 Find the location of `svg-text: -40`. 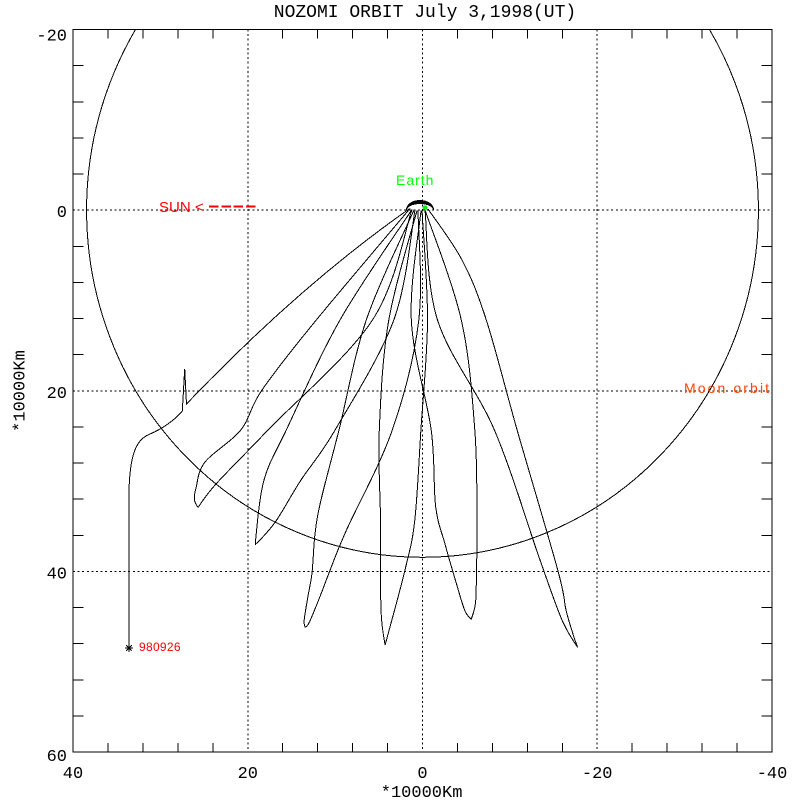

svg-text: -40 is located at coordinates (772, 774).